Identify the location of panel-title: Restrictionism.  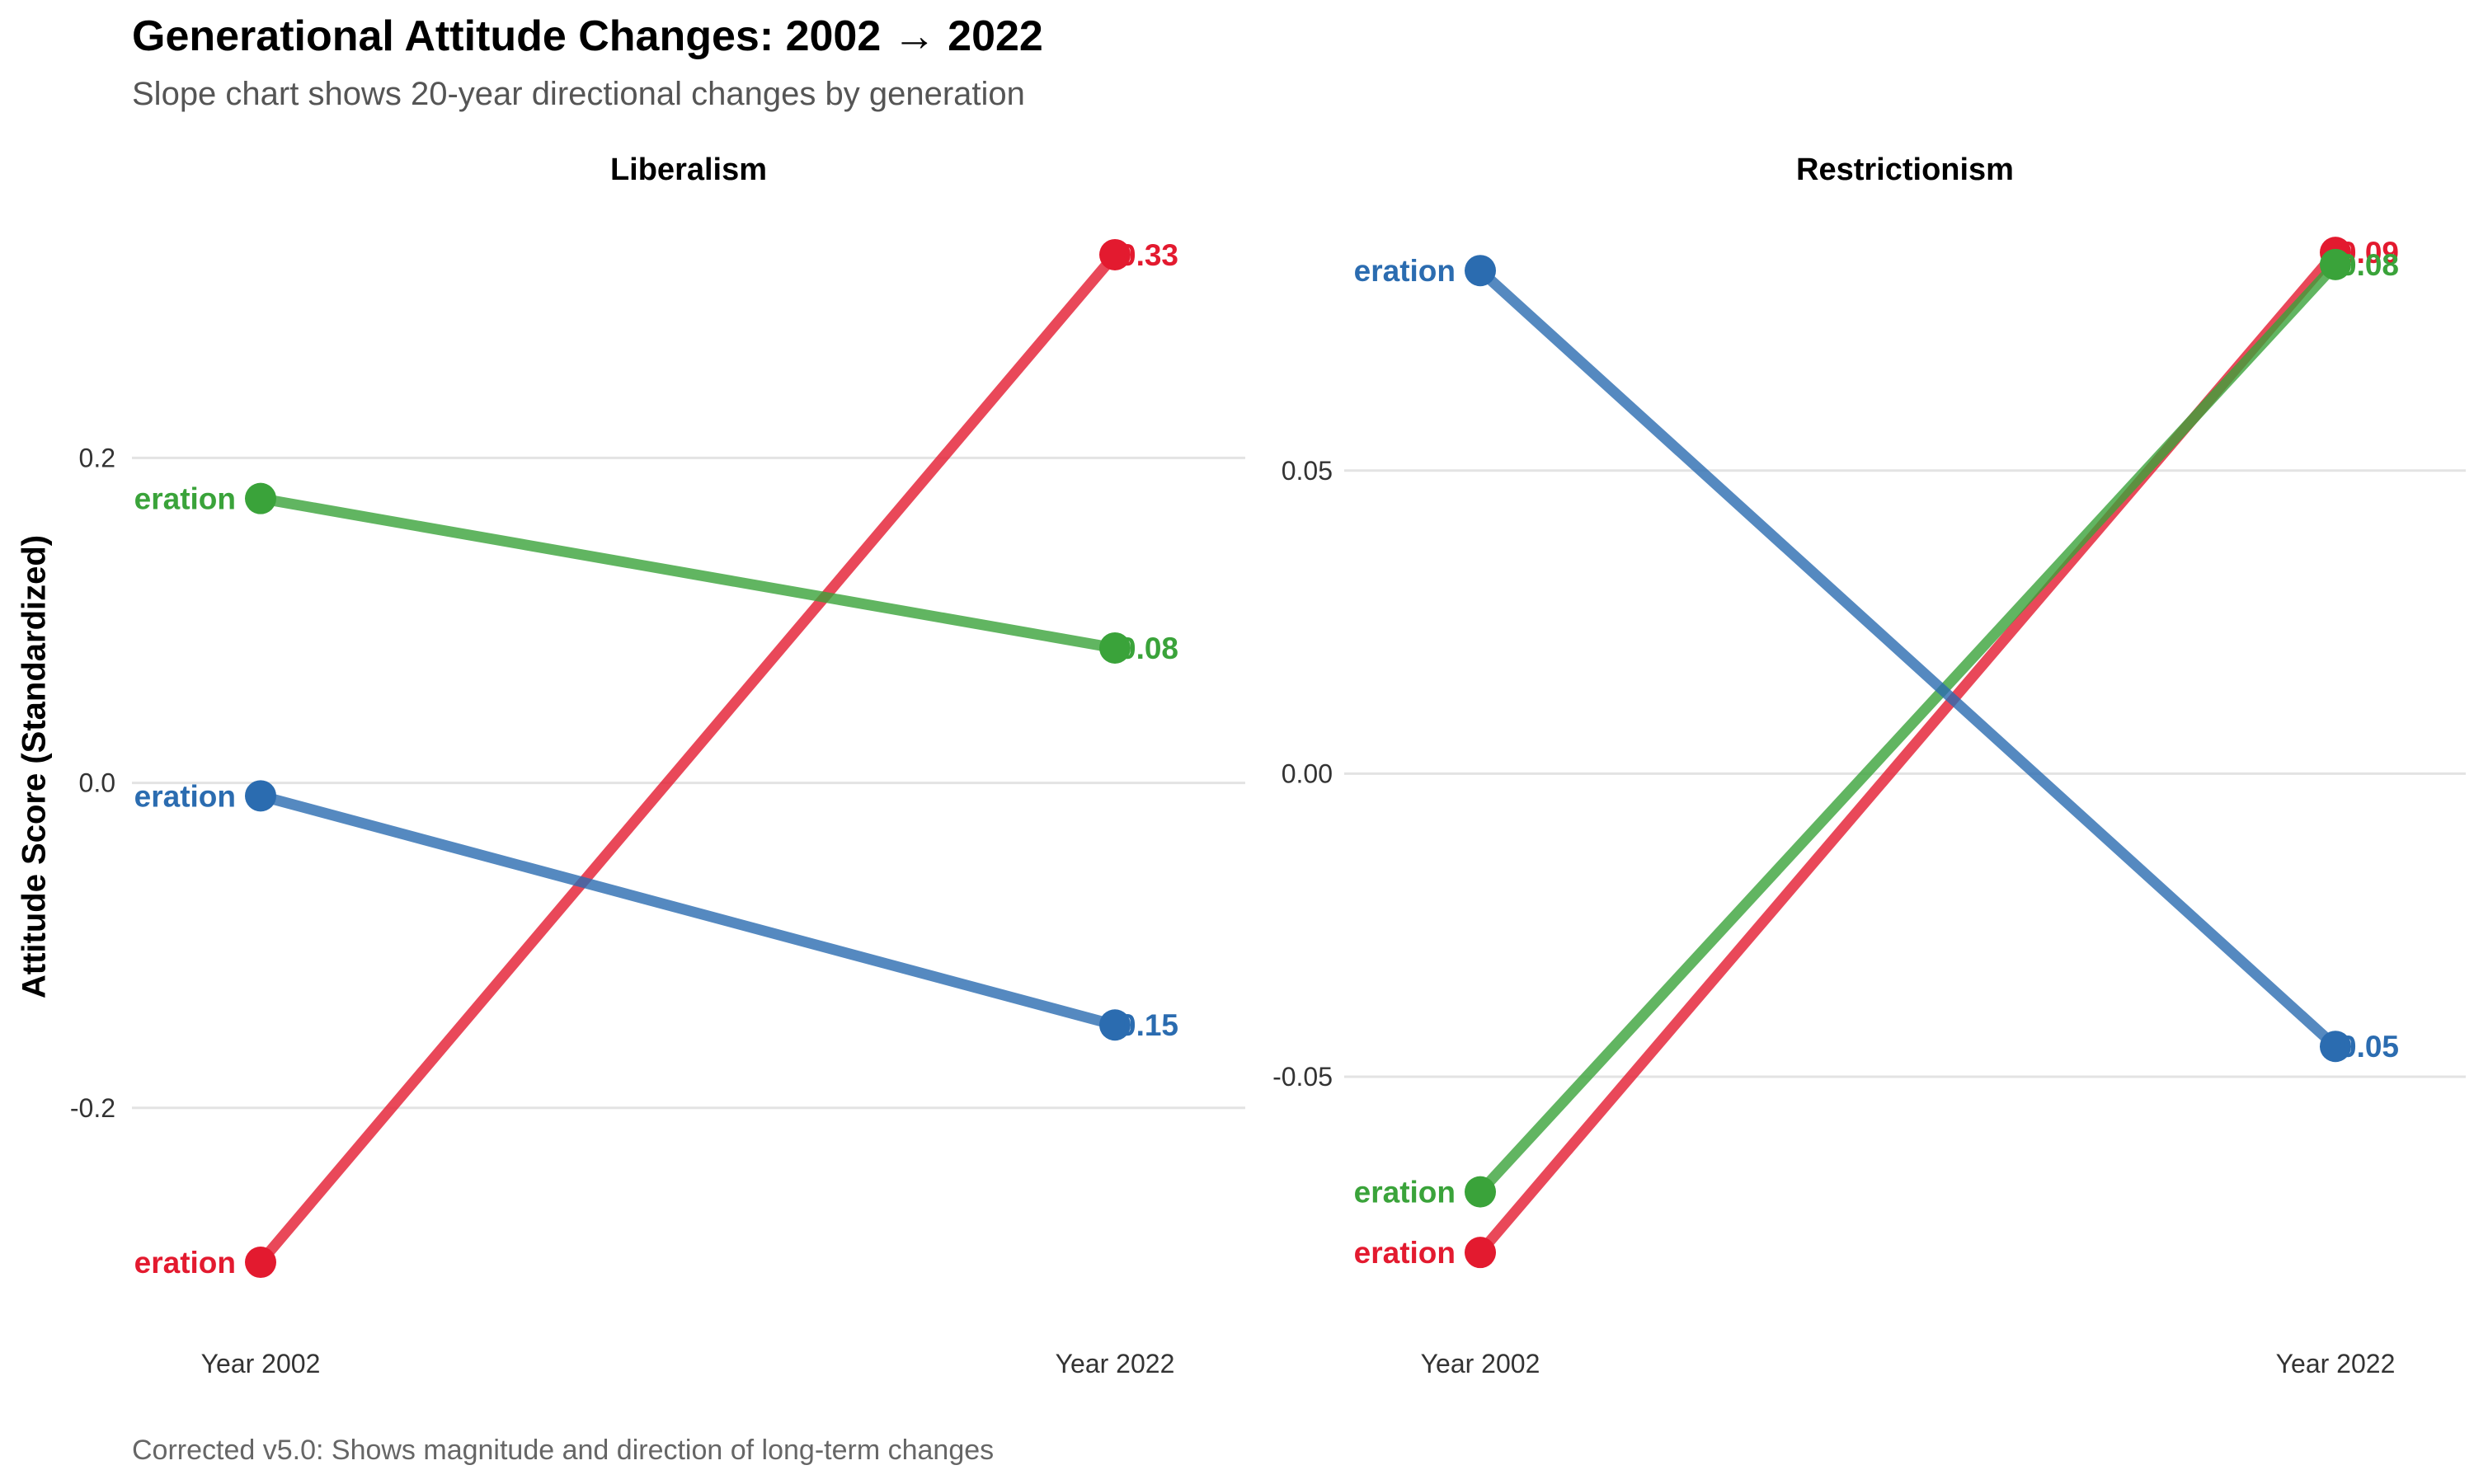
(1905, 170).